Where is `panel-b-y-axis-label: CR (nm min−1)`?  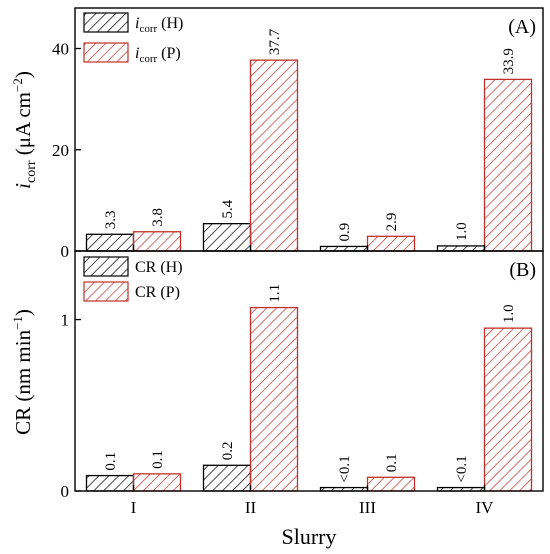 panel-b-y-axis-label: CR (nm min−1) is located at coordinates (22, 372).